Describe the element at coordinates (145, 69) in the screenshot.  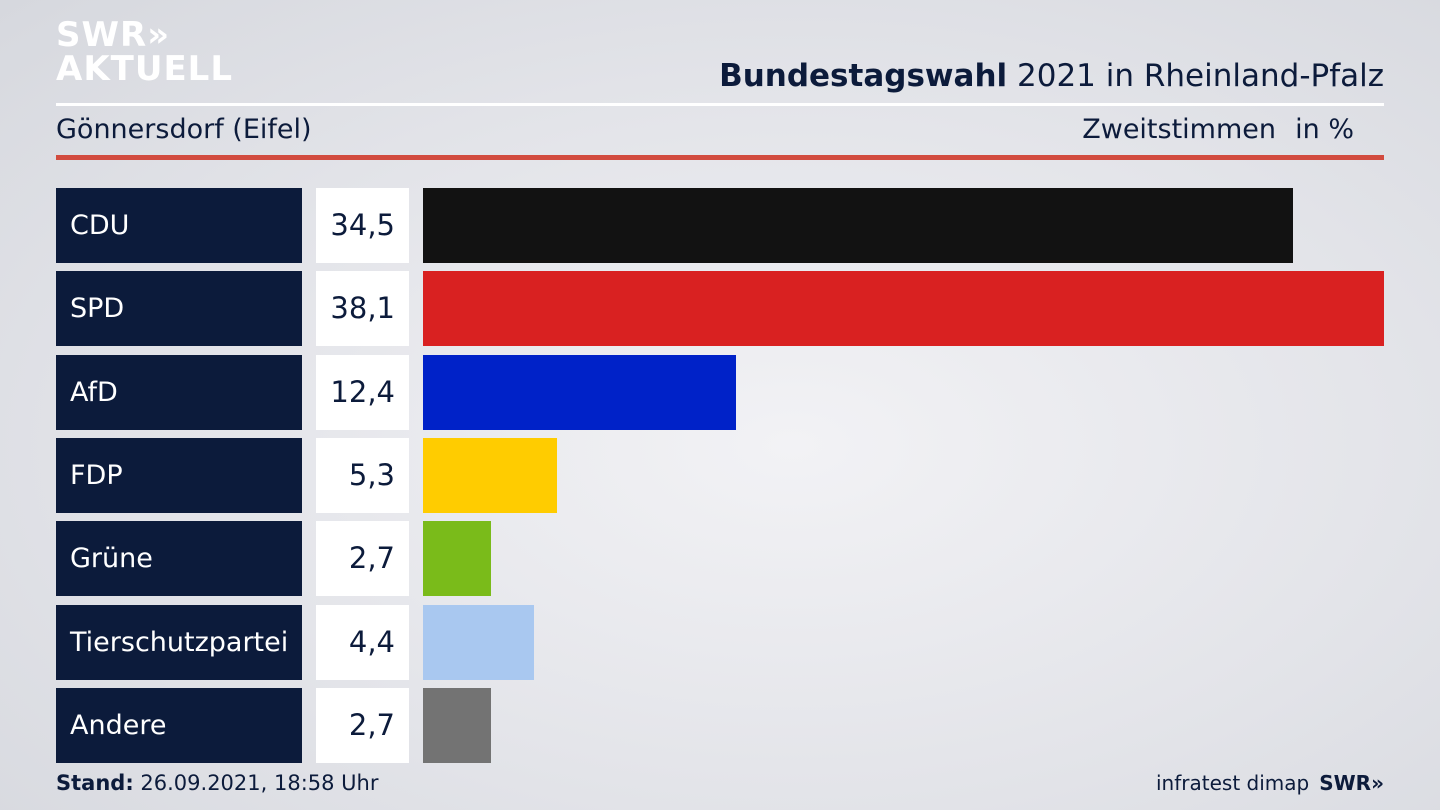
I see `logo-line-2: AKTUELL` at that location.